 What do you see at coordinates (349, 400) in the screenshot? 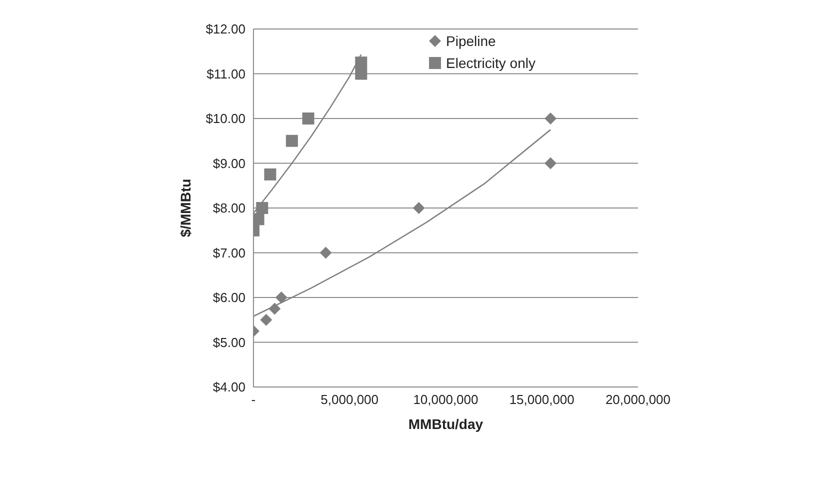
I see `x-tick-label: 5,000,000` at bounding box center [349, 400].